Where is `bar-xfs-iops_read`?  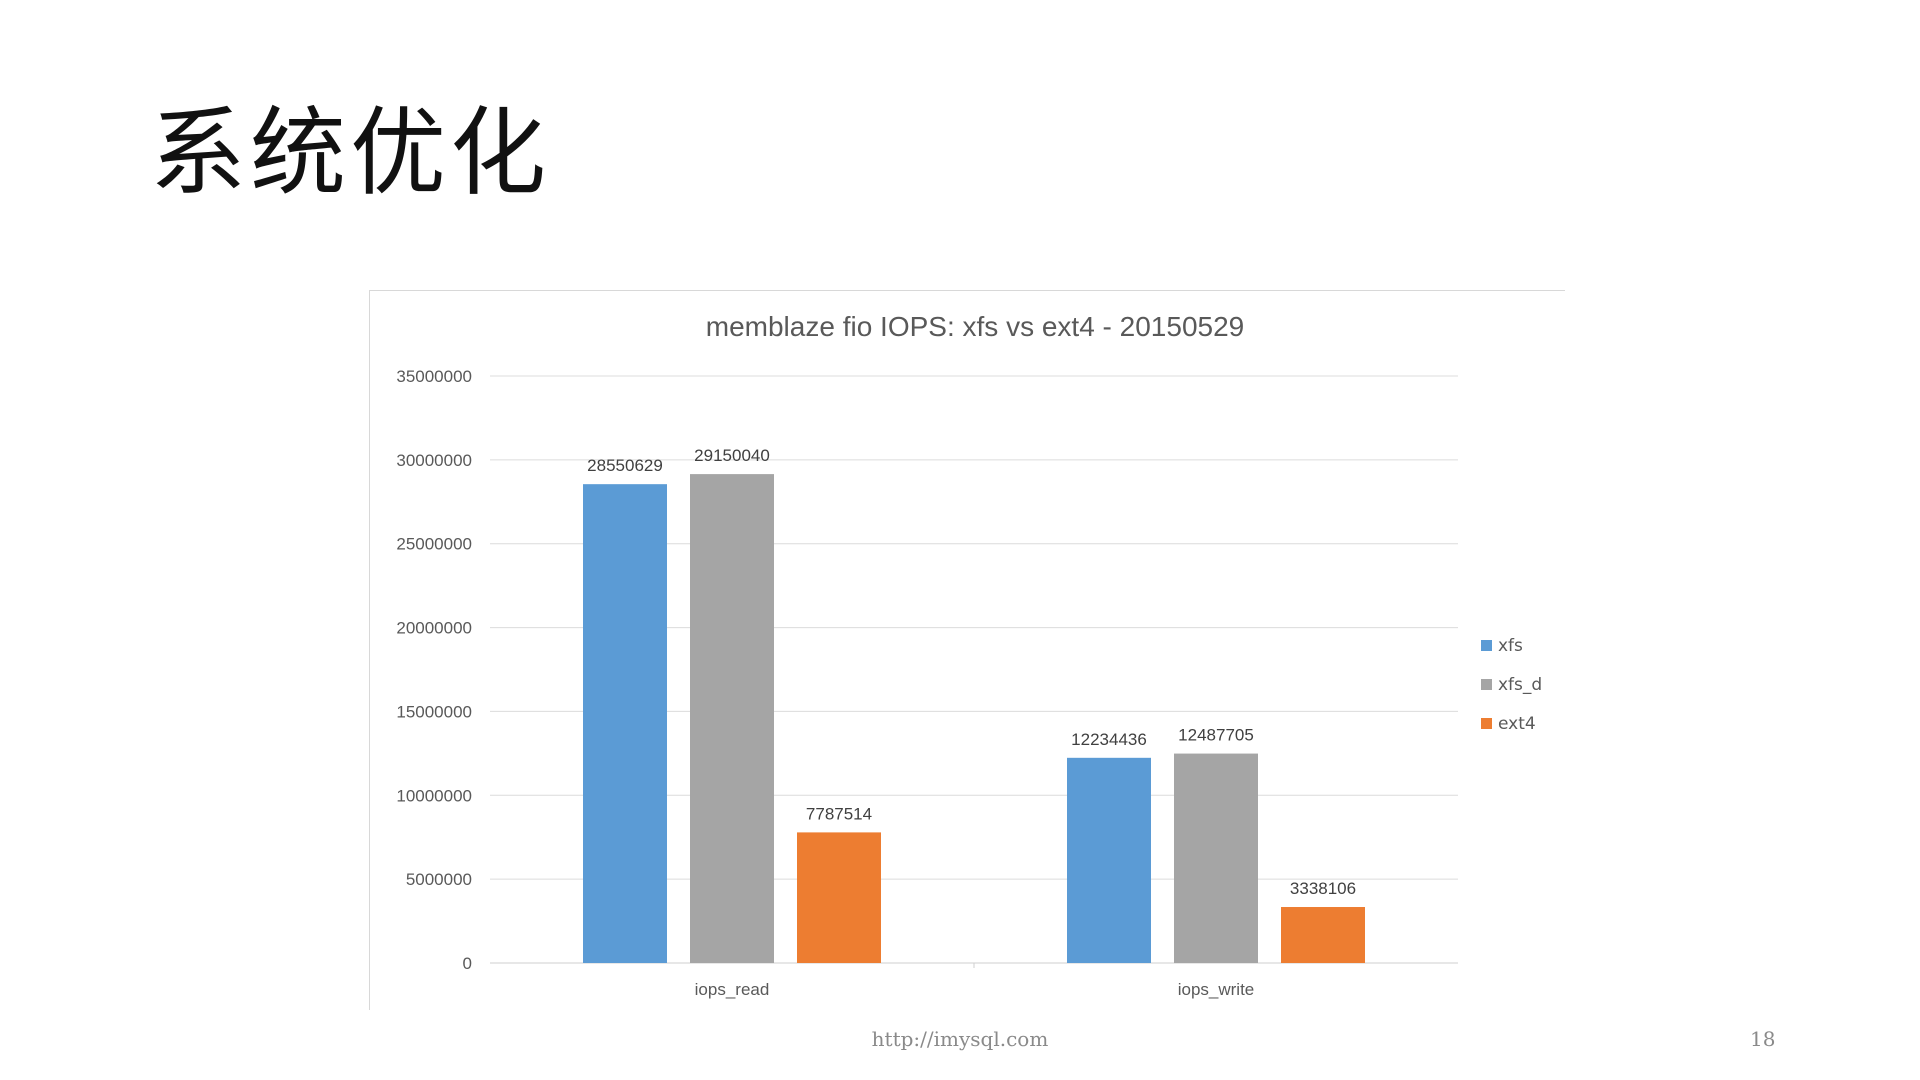 bar-xfs-iops_read is located at coordinates (625, 723).